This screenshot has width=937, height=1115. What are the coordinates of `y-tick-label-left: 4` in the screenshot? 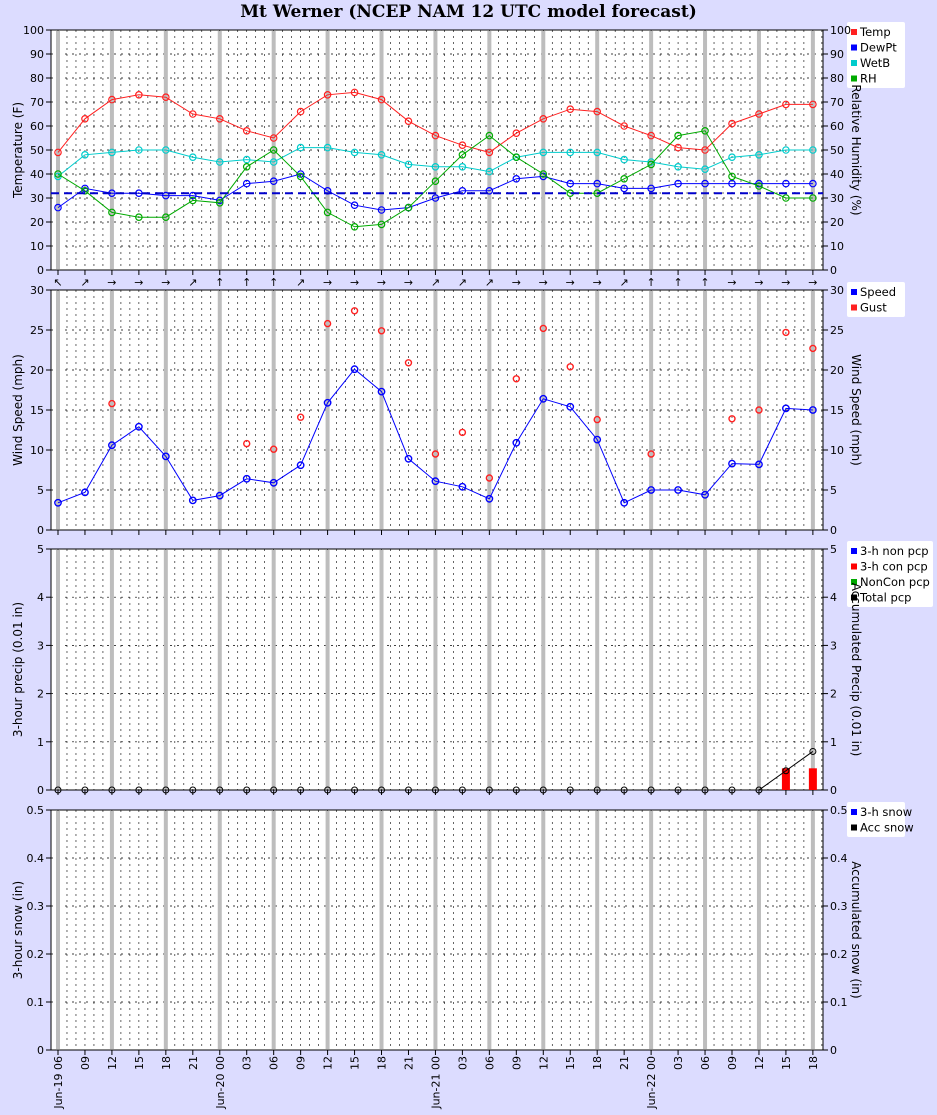 It's located at (40, 597).